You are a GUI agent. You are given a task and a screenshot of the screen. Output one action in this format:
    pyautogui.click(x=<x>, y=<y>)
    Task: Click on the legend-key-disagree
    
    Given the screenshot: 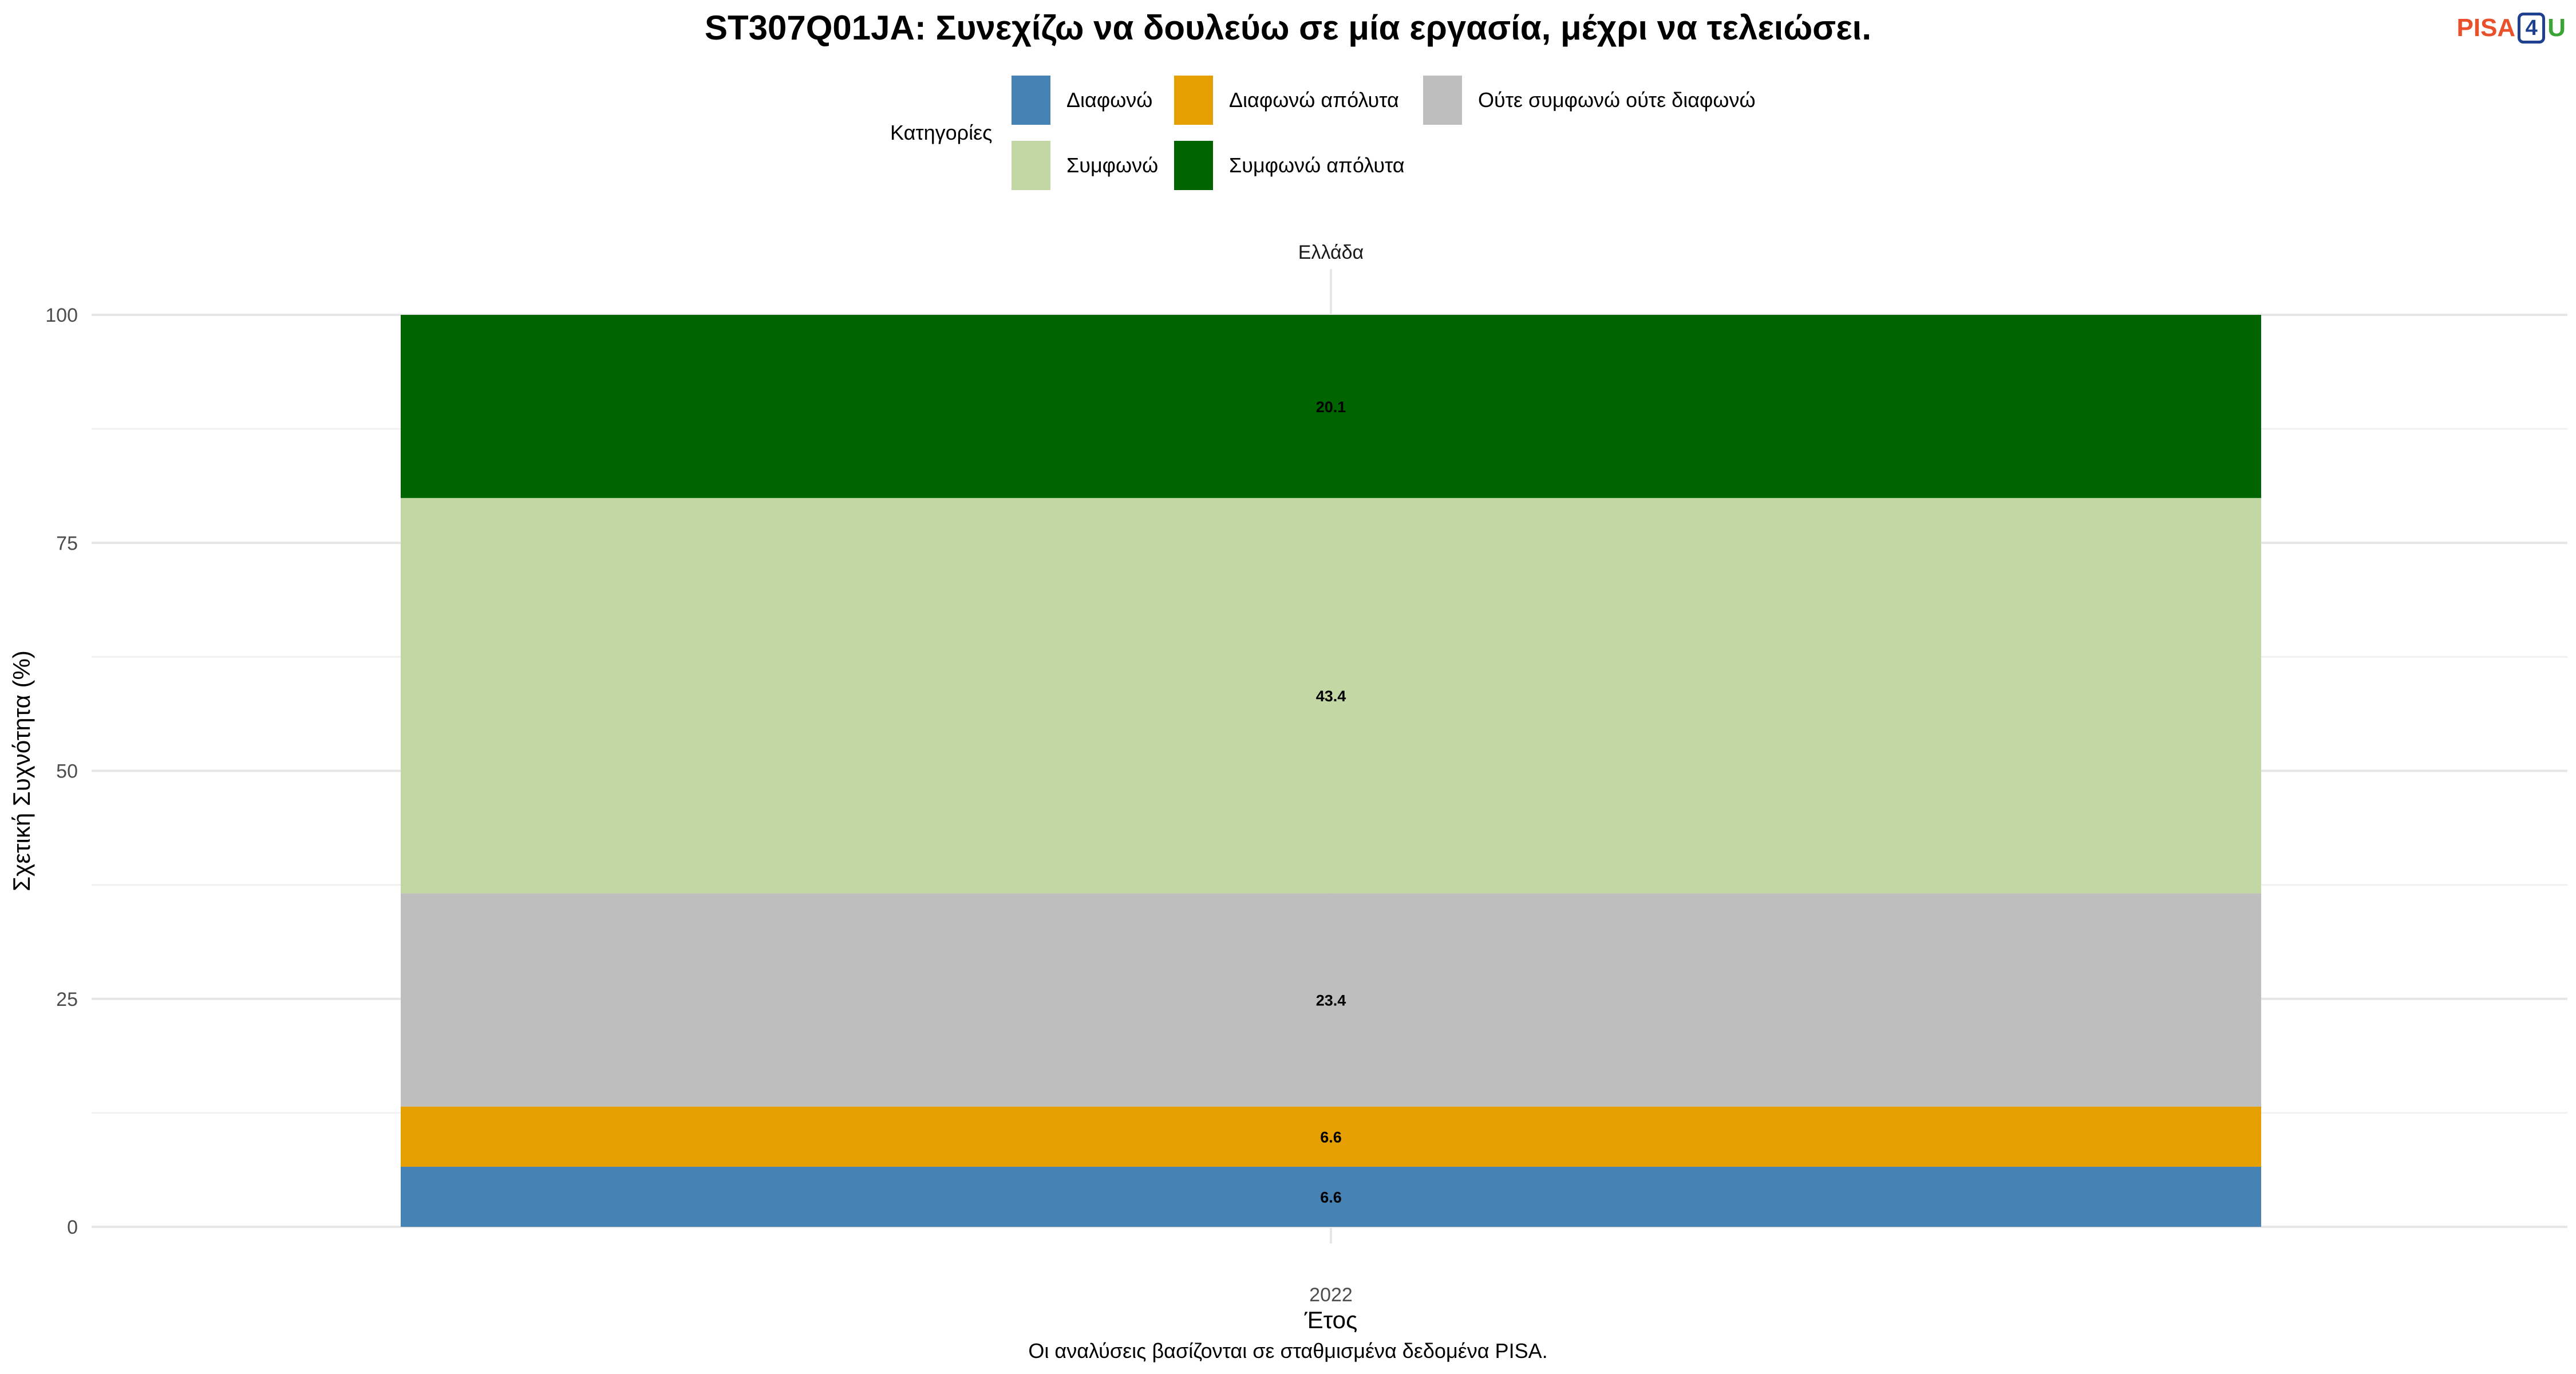 What is the action you would take?
    pyautogui.click(x=1031, y=100)
    